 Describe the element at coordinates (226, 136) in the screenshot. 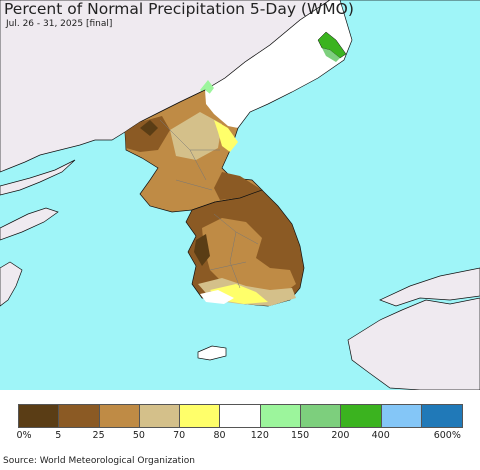

I see `nk-yellow-strip` at that location.